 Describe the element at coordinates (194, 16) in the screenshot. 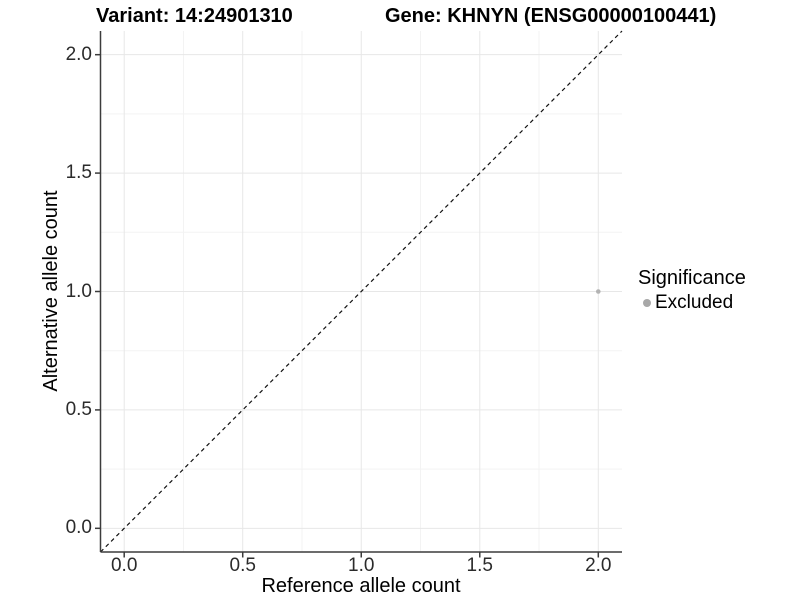

I see `plot-title-variant: Variant: 14:24901310` at that location.